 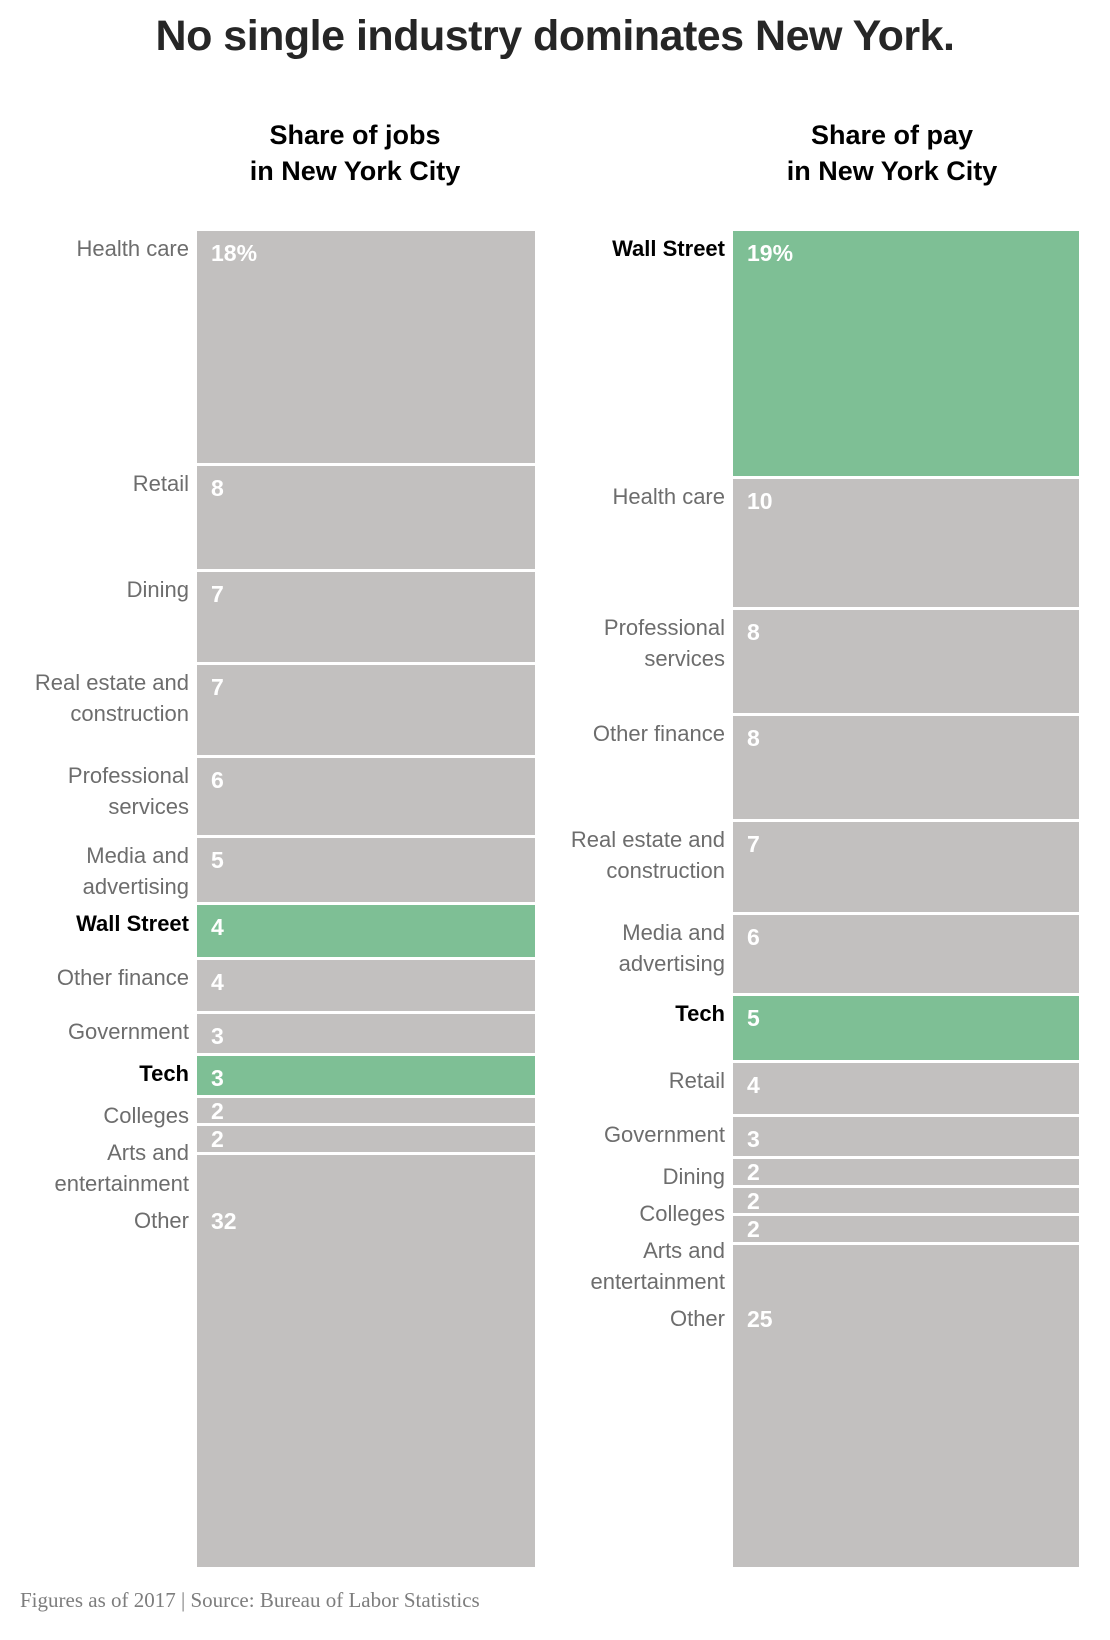 I want to click on bar-value-pay-11: 2, so click(x=753, y=1229).